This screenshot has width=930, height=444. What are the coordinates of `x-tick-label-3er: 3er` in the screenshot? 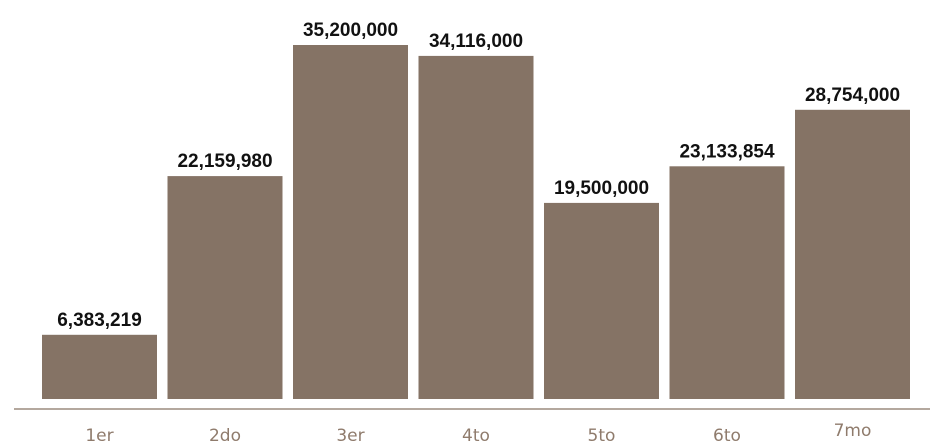 It's located at (350, 435).